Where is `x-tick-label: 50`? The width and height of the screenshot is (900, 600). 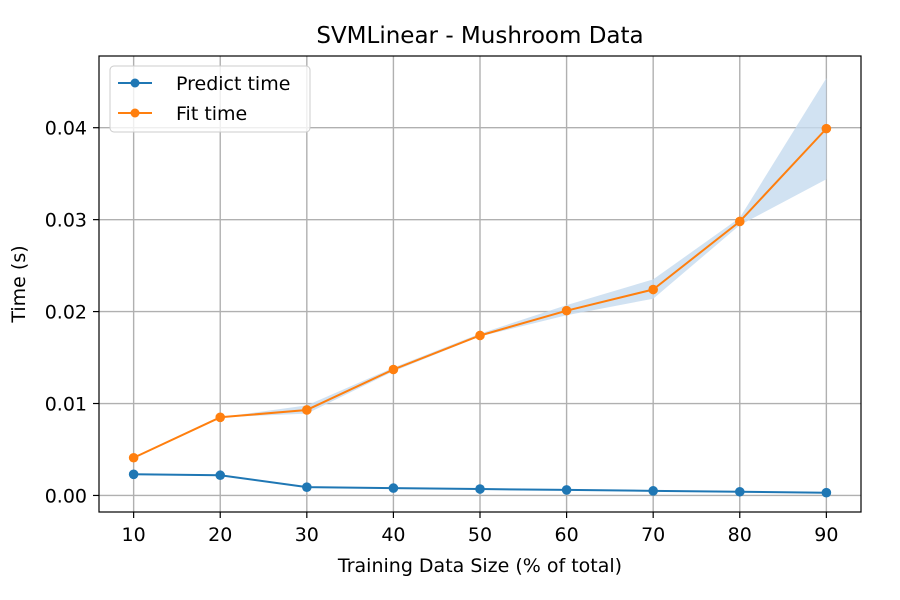 x-tick-label: 50 is located at coordinates (480, 535).